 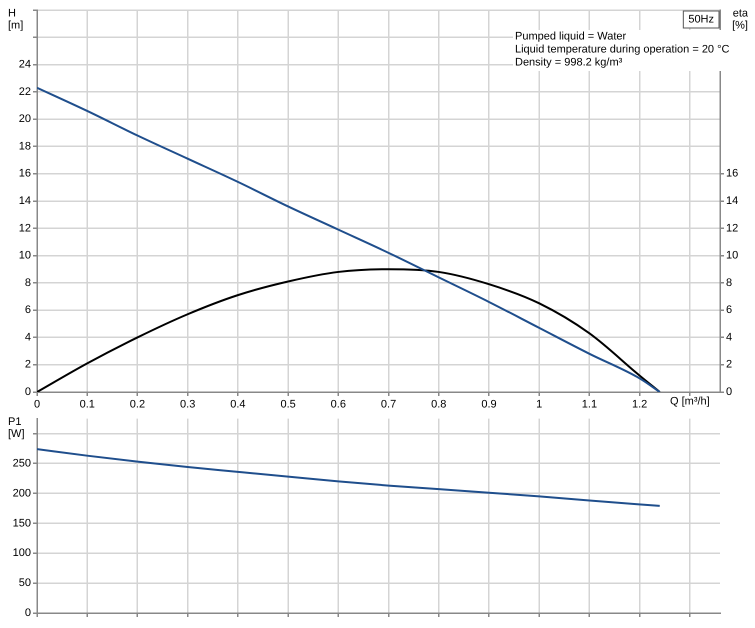 I want to click on y-tick-label: 18, so click(x=24, y=146).